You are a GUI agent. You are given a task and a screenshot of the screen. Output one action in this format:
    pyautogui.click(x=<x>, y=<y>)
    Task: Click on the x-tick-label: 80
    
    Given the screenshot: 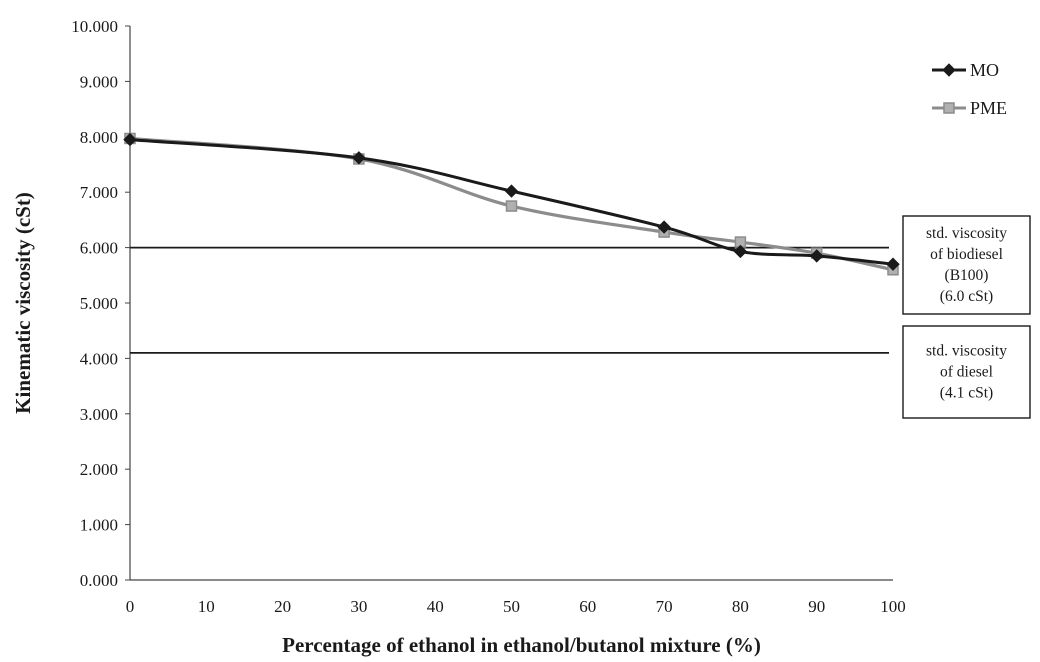 What is the action you would take?
    pyautogui.click(x=740, y=606)
    